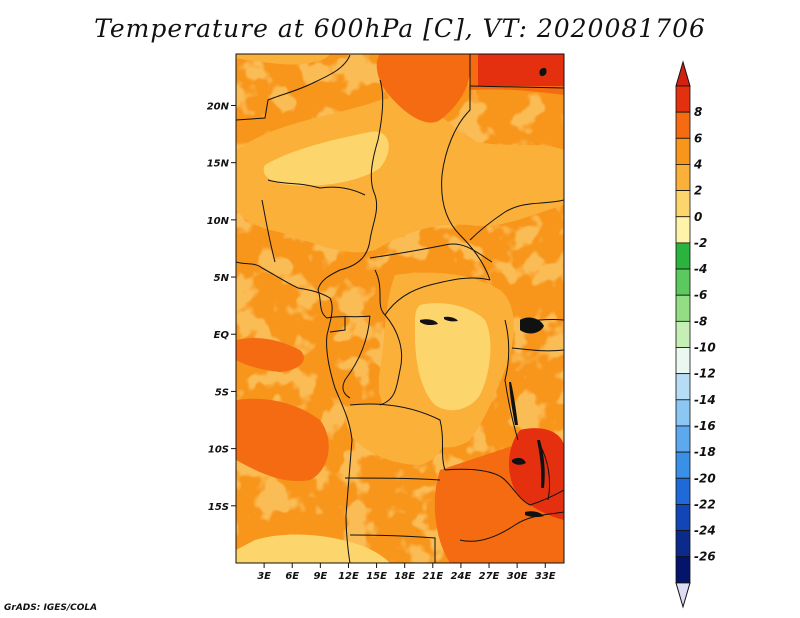 The image size is (800, 618). I want to click on lake-malawi, so click(541, 464).